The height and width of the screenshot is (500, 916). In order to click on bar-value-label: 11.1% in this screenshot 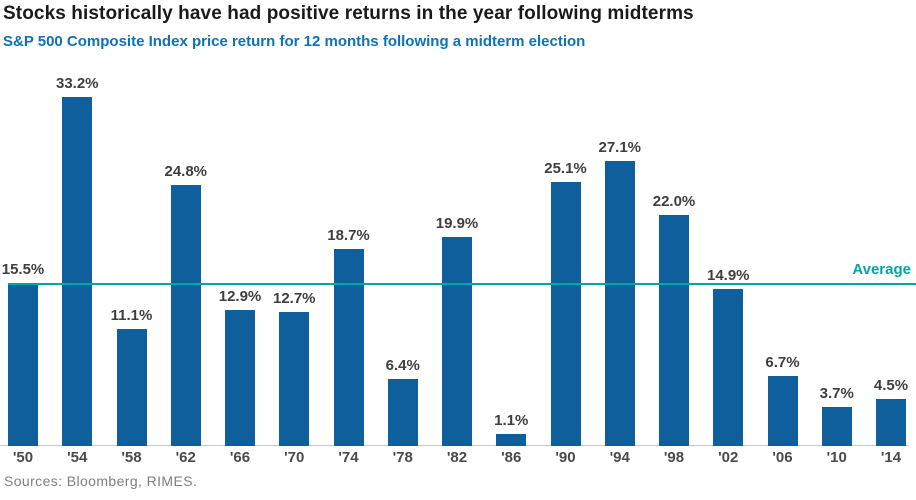, I will do `click(131, 315)`.